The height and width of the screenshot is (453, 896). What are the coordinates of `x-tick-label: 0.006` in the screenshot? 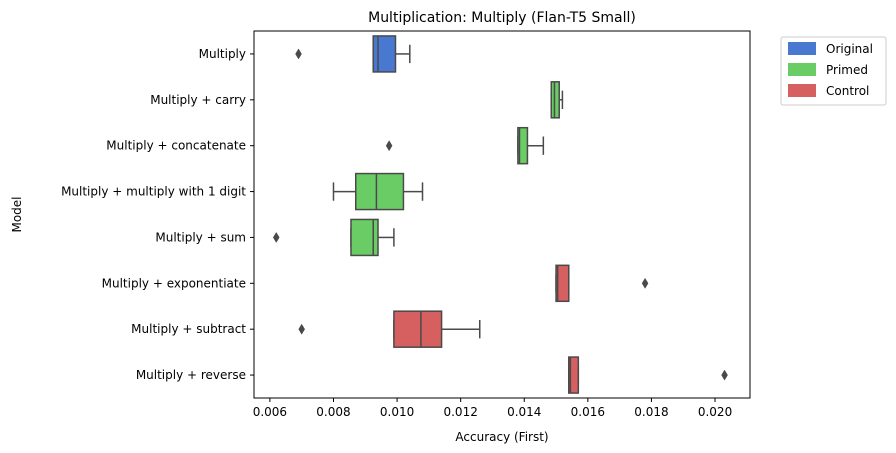 It's located at (270, 412).